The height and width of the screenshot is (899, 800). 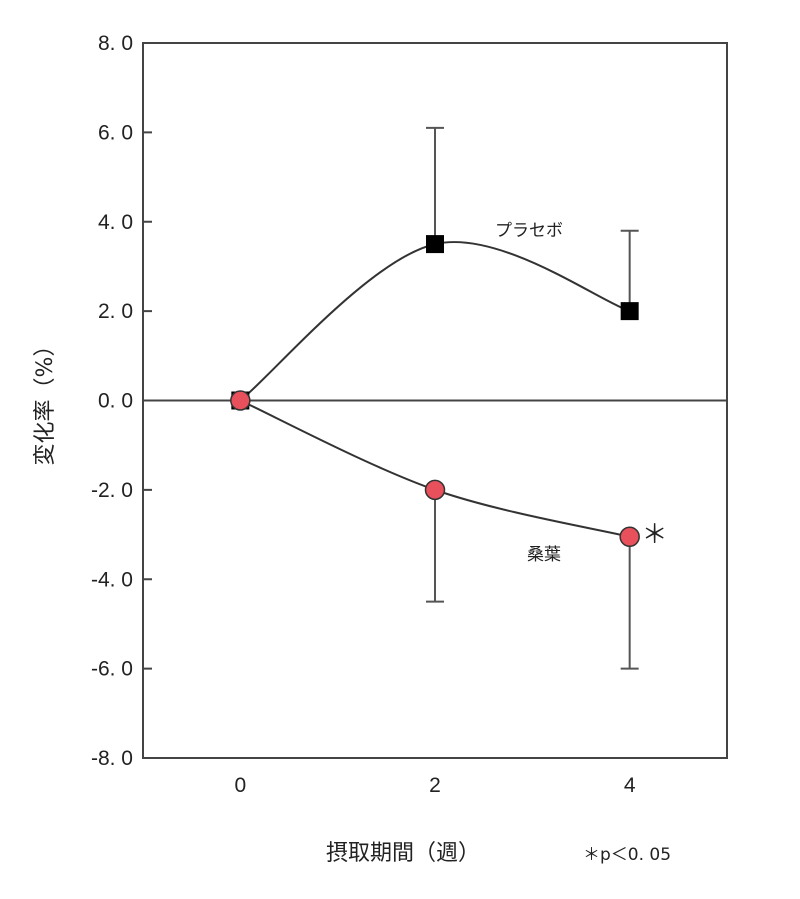 I want to click on y-tick-label: -4. 0, so click(x=112, y=579).